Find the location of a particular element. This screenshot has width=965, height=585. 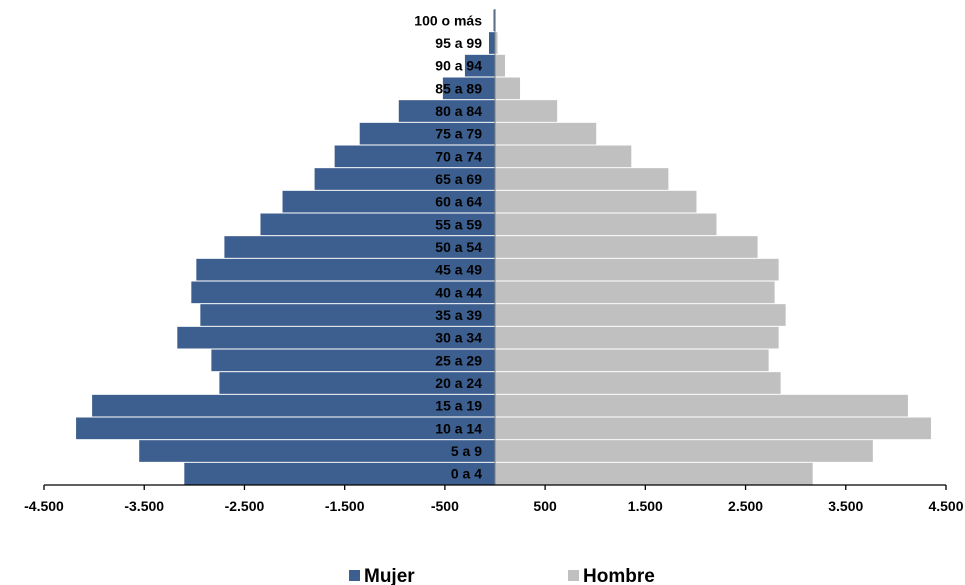

x-tick-label: -1.500 is located at coordinates (345, 506).